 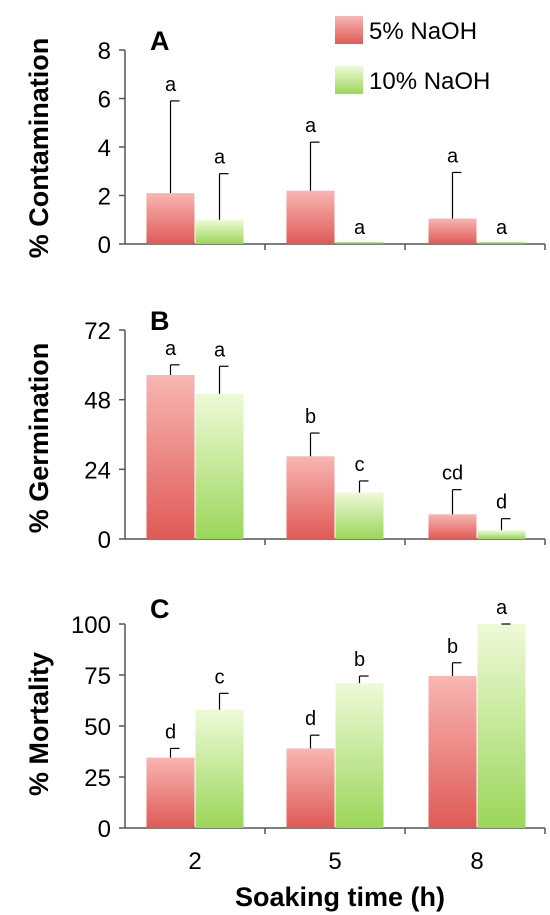 I want to click on x-tick-label: 2, so click(x=194, y=861).